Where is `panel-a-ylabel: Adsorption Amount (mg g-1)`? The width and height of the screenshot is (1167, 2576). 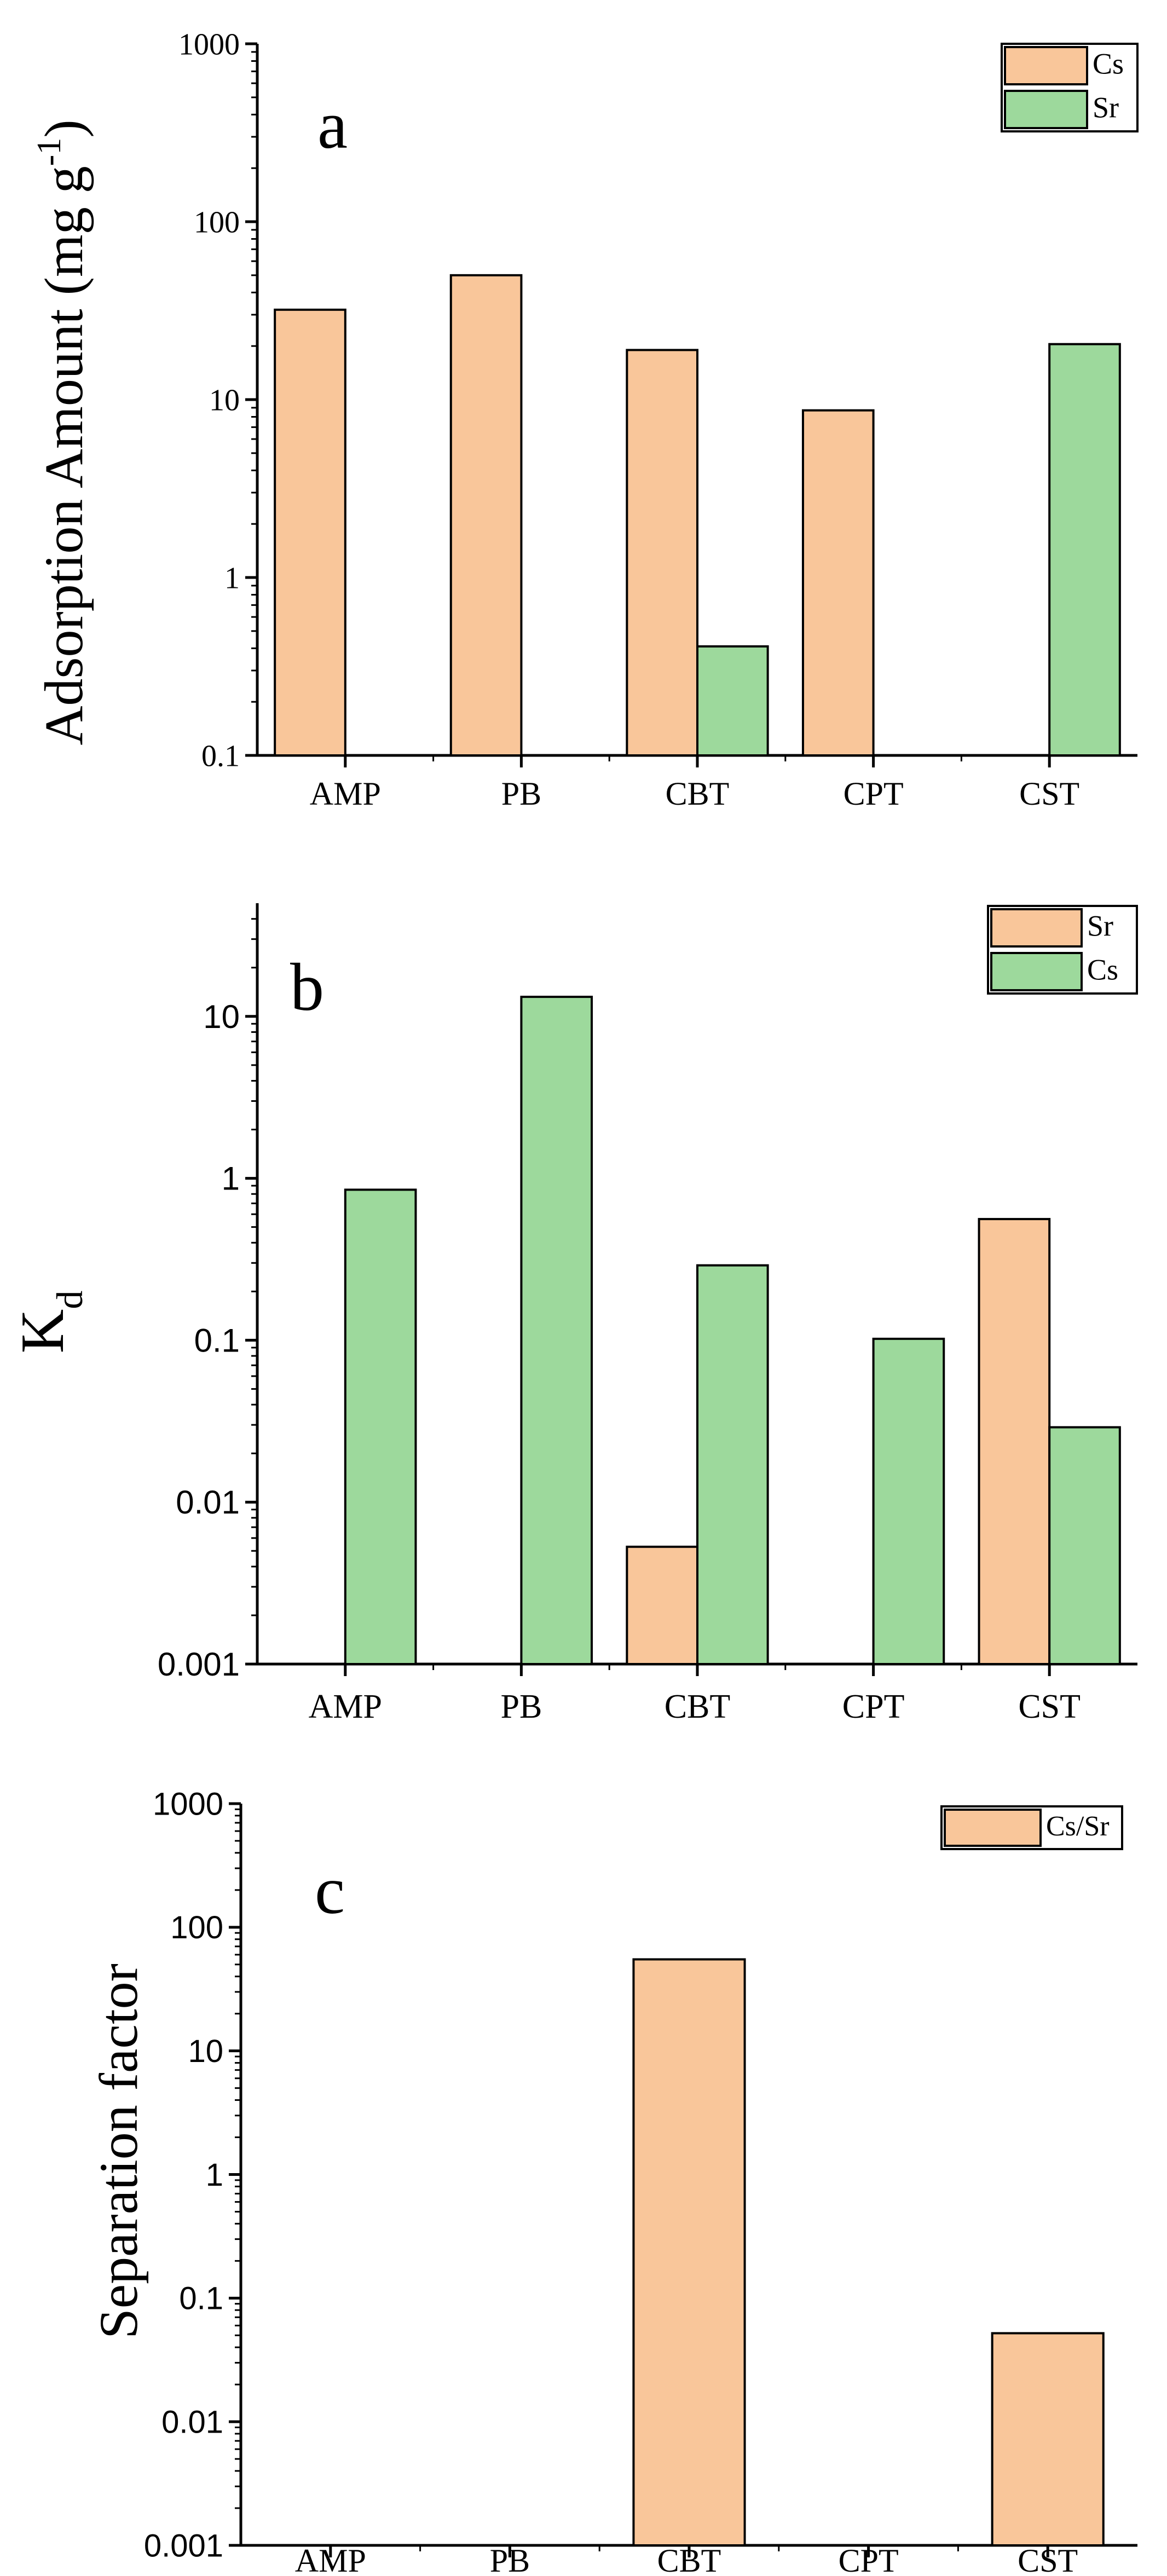
panel-a-ylabel: Adsorption Amount (mg g-1) is located at coordinates (62, 432).